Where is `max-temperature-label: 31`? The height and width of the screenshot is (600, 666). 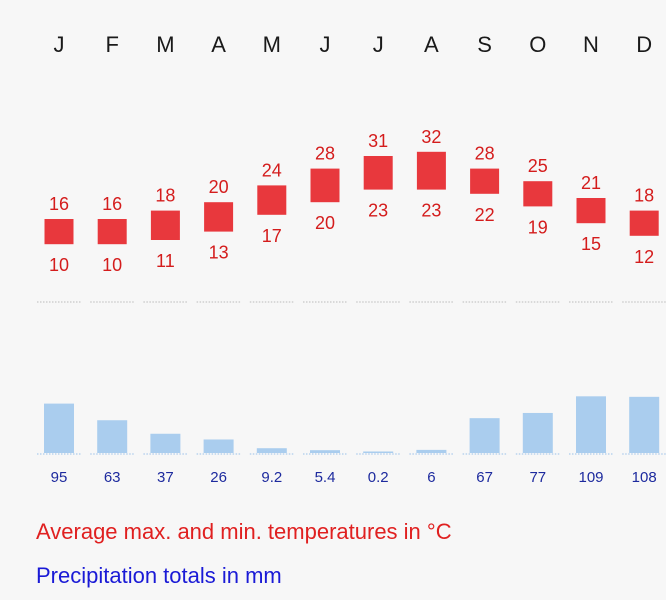
max-temperature-label: 31 is located at coordinates (378, 141).